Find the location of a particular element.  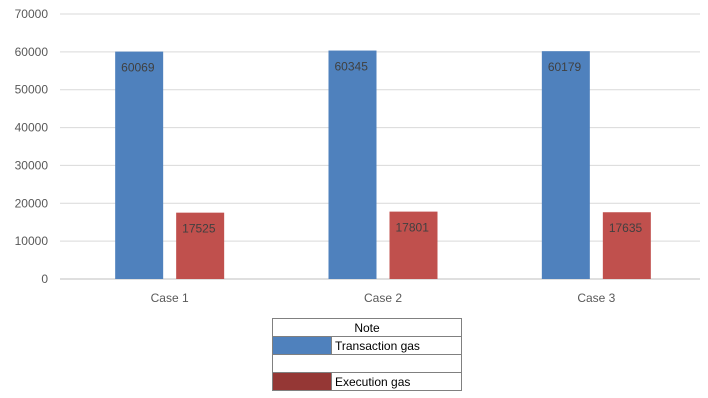

x-axis: Case 1 Case 2 Case 3 is located at coordinates (383, 298).